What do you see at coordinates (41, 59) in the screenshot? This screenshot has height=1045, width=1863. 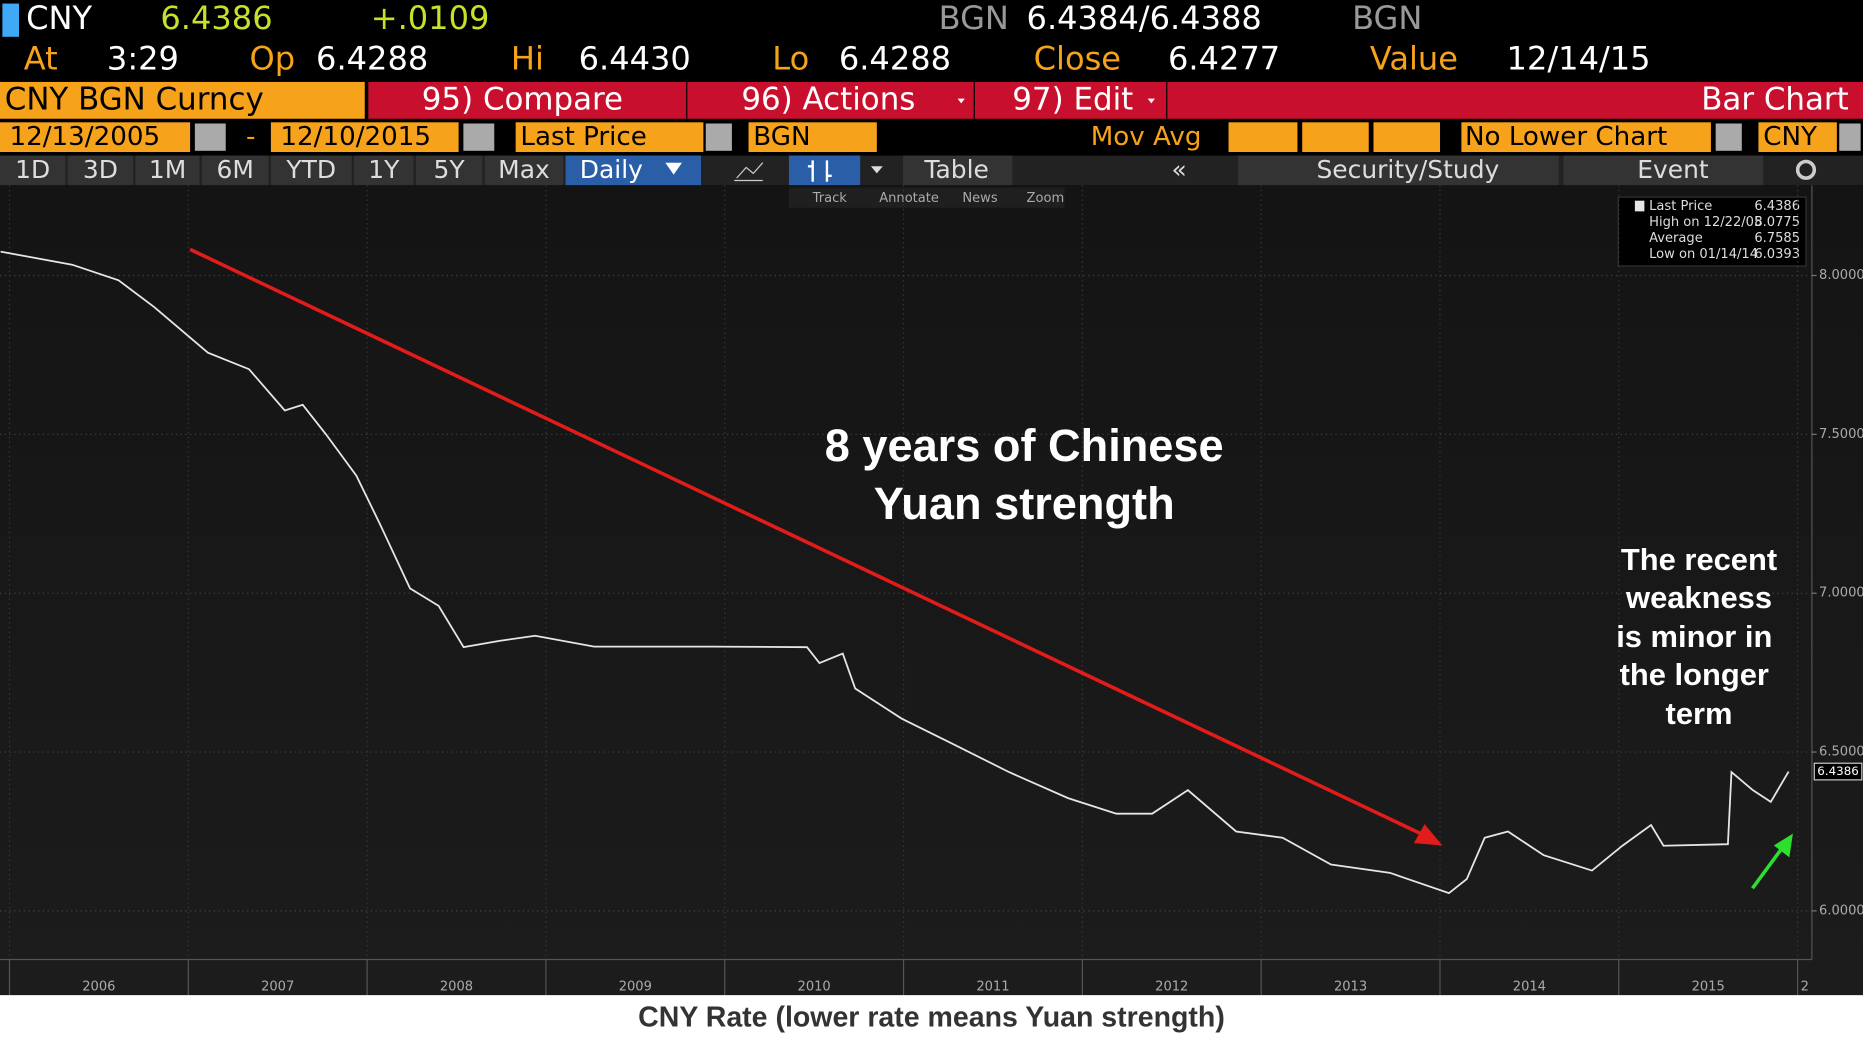 I see `at-label: At` at bounding box center [41, 59].